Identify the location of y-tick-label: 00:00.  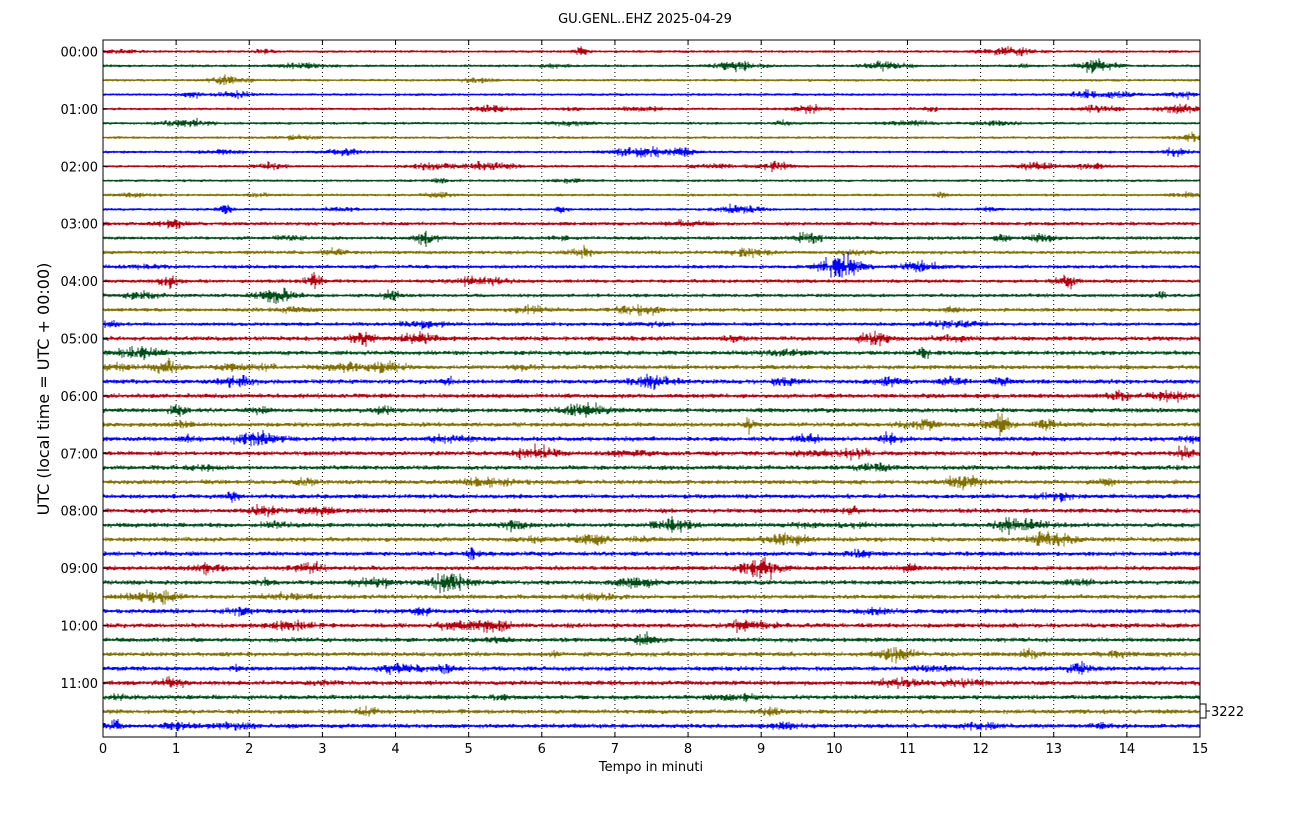
(79, 53).